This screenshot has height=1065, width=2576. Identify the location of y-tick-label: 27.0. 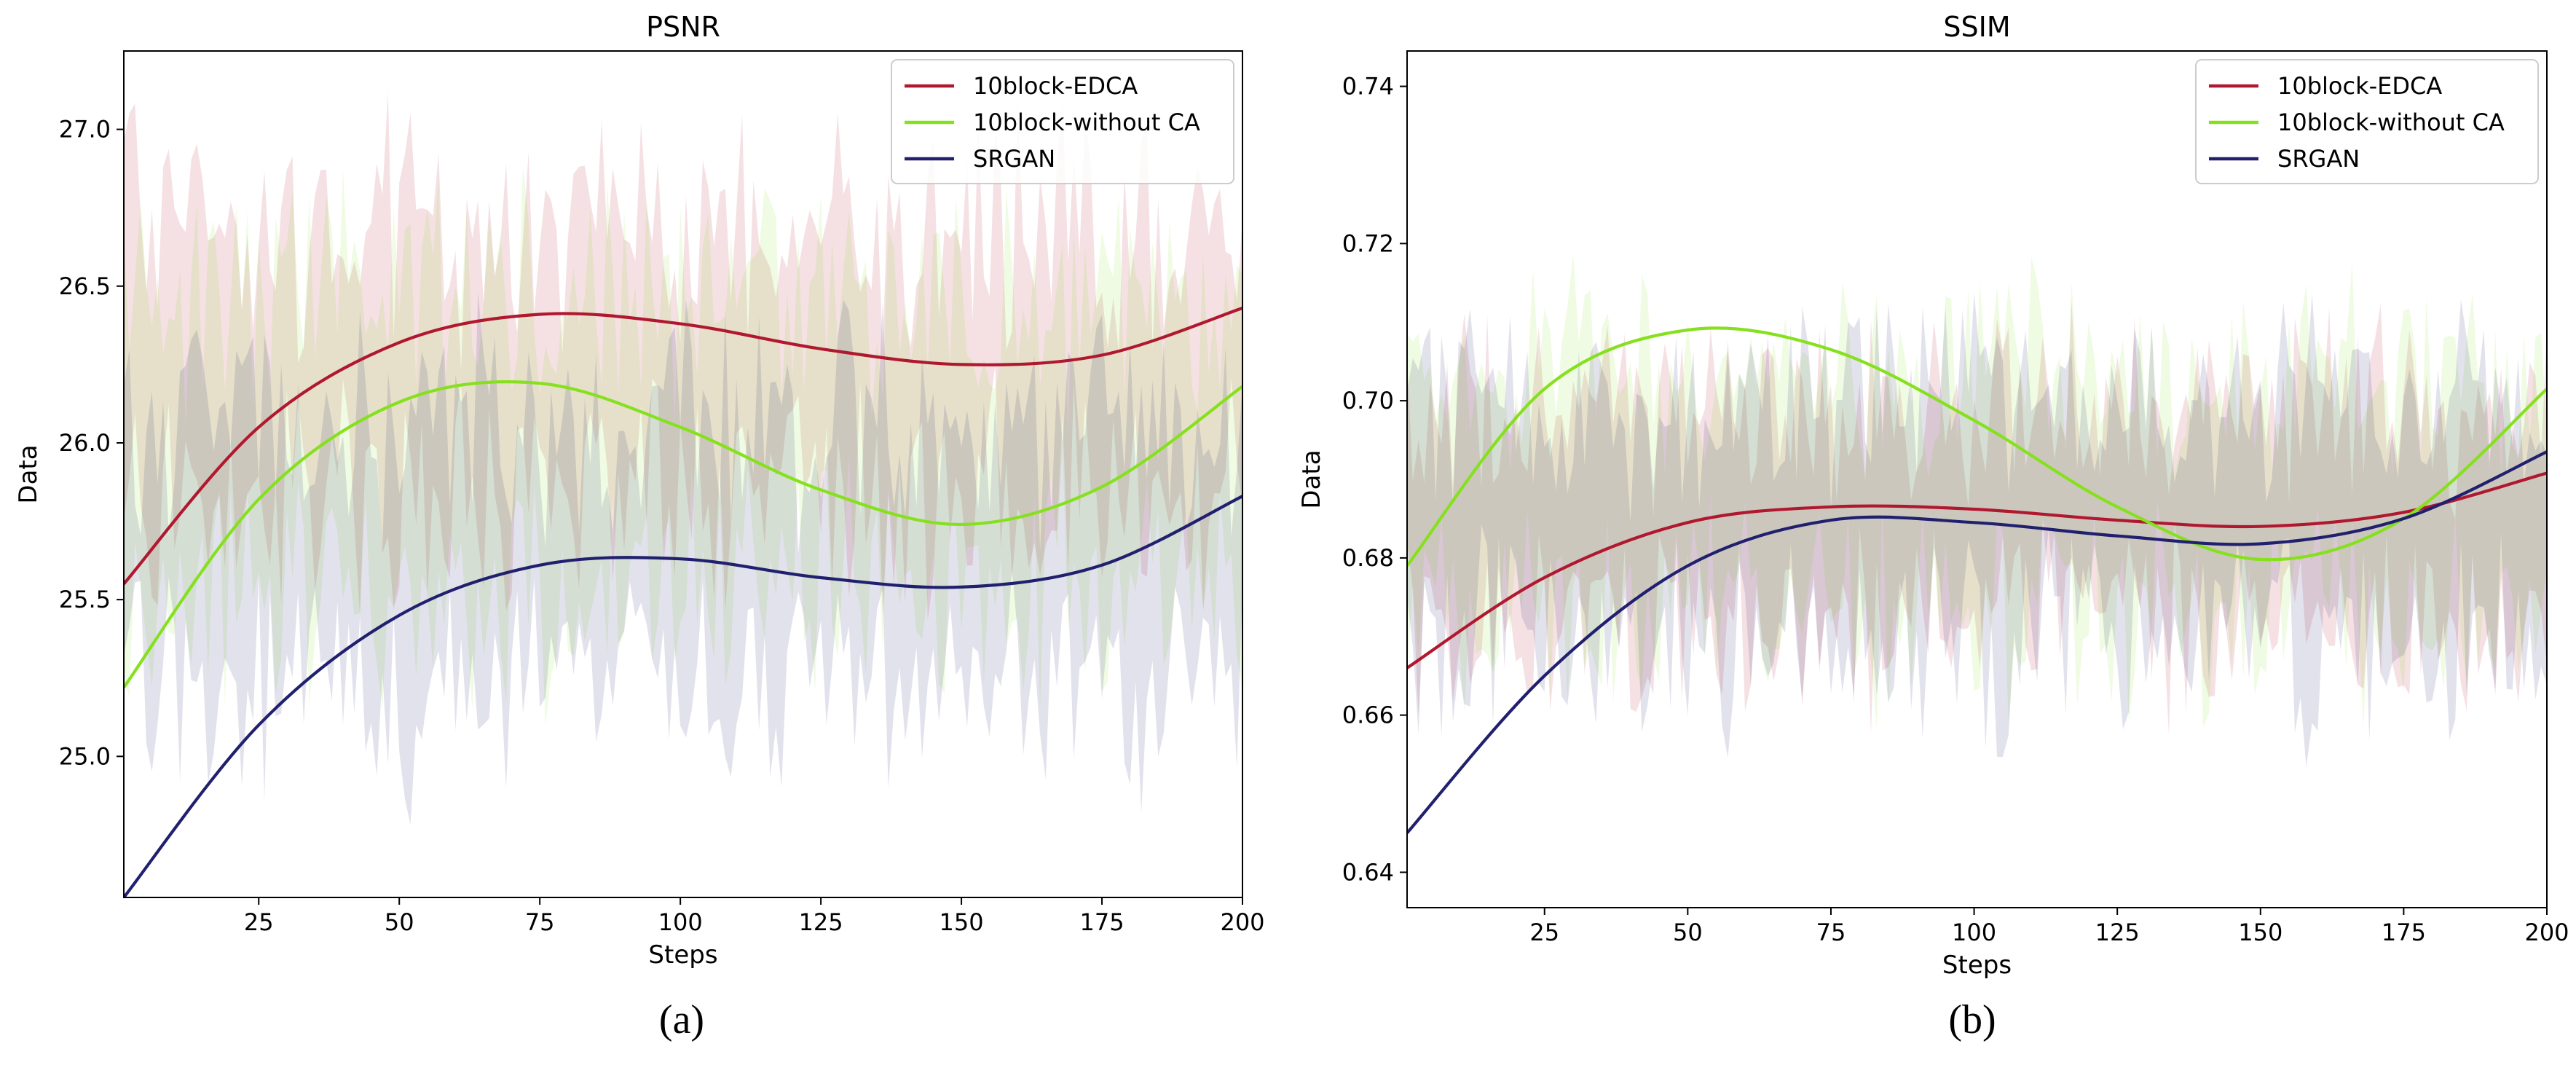
(85, 130).